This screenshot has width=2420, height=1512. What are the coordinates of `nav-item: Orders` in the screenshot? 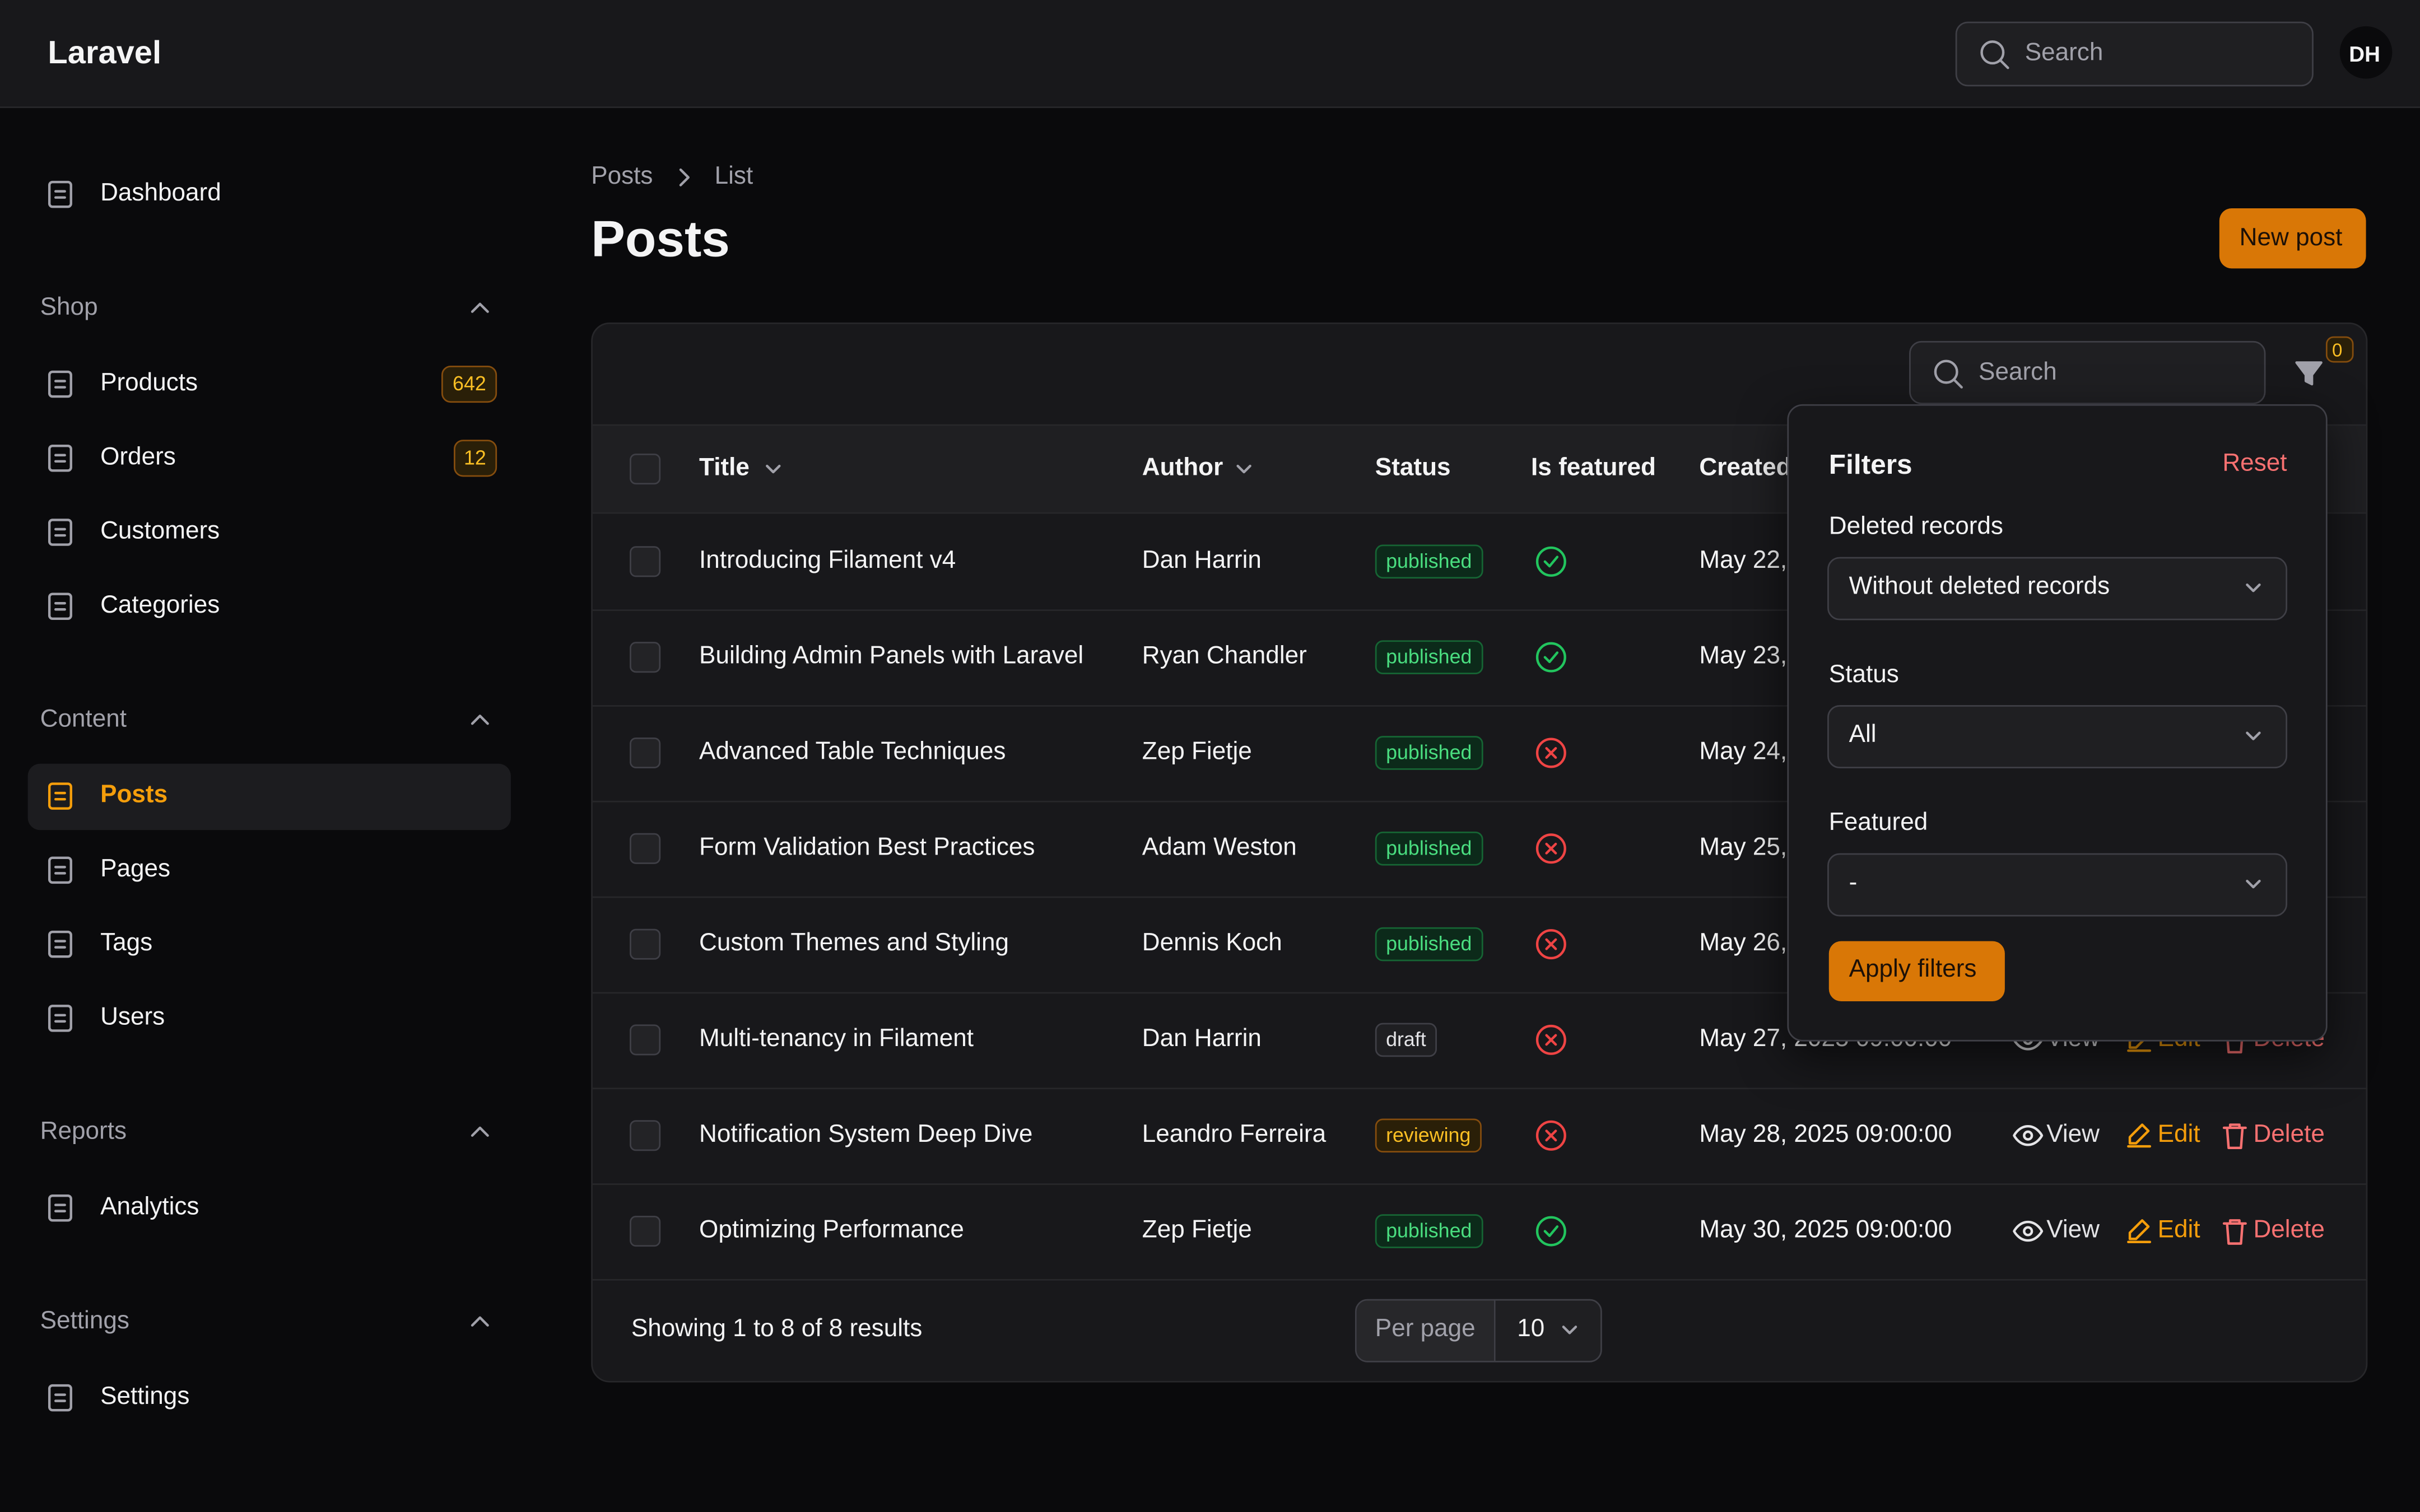 It's located at (138, 458).